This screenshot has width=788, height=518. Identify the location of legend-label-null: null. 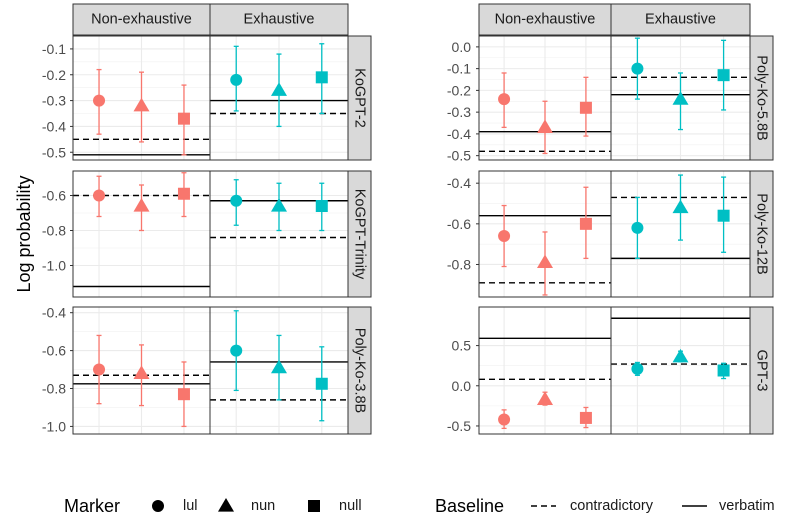
(350, 506).